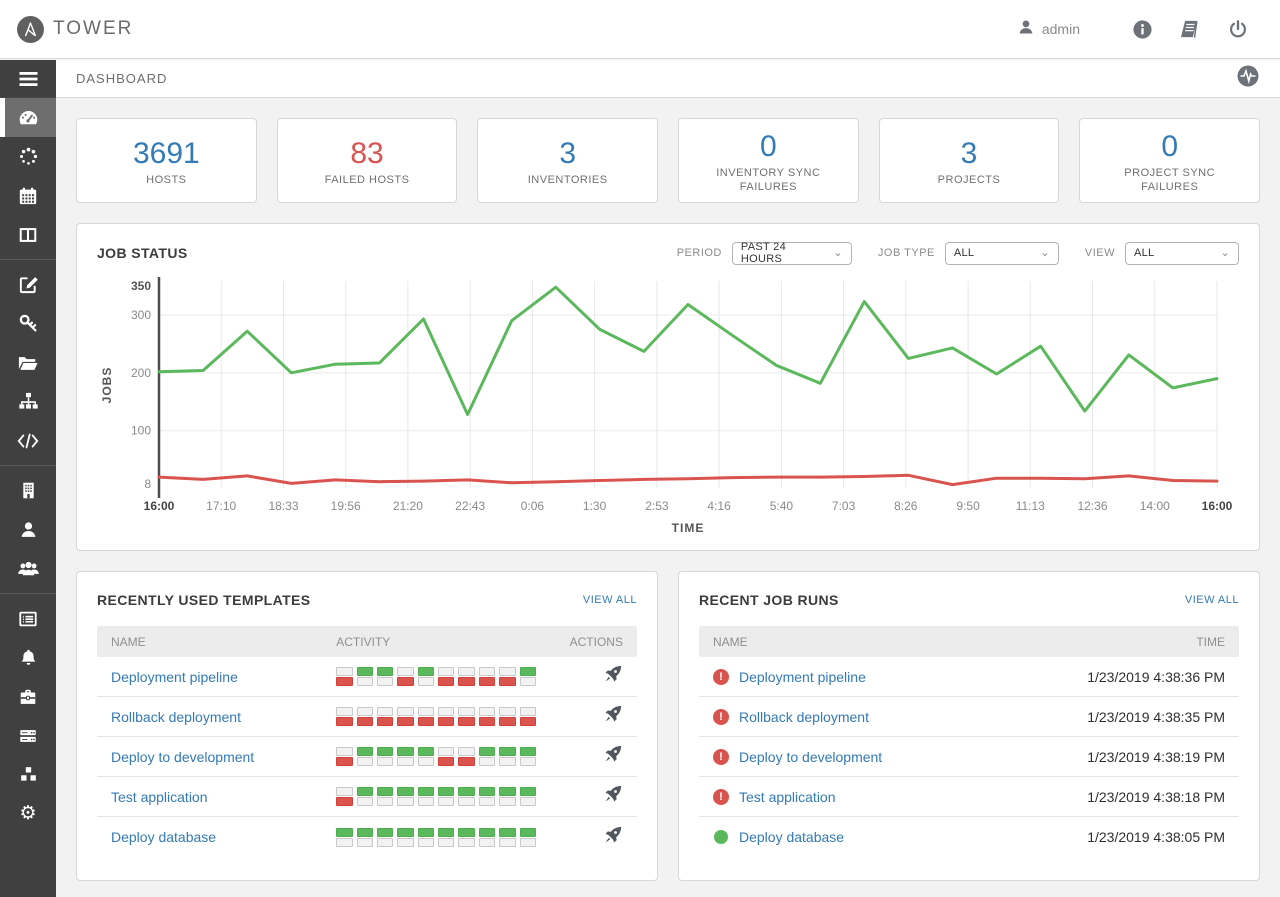  Describe the element at coordinates (28, 490) in the screenshot. I see `sidebar-item-organizations` at that location.